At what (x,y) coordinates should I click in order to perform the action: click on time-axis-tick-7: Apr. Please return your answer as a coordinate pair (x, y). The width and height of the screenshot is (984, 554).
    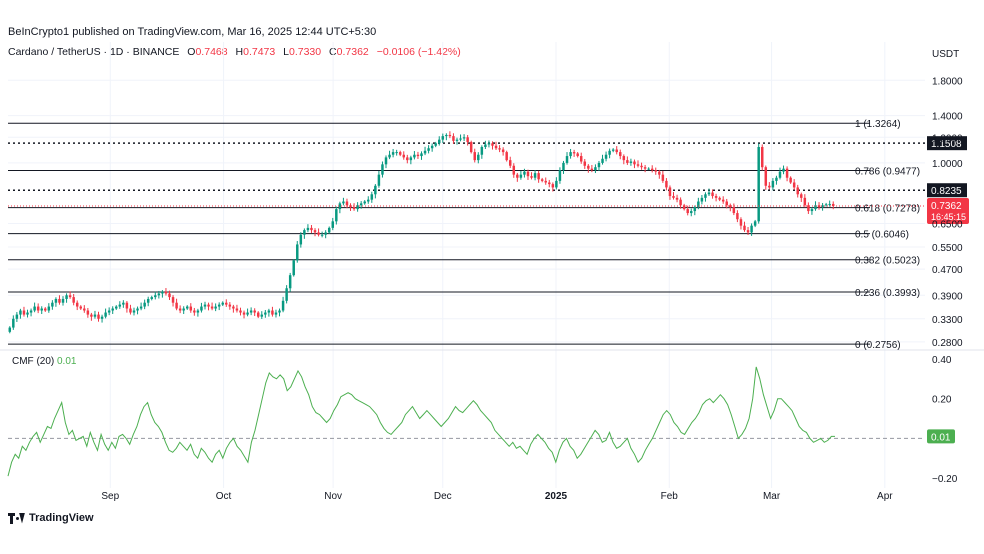
    Looking at the image, I should click on (885, 496).